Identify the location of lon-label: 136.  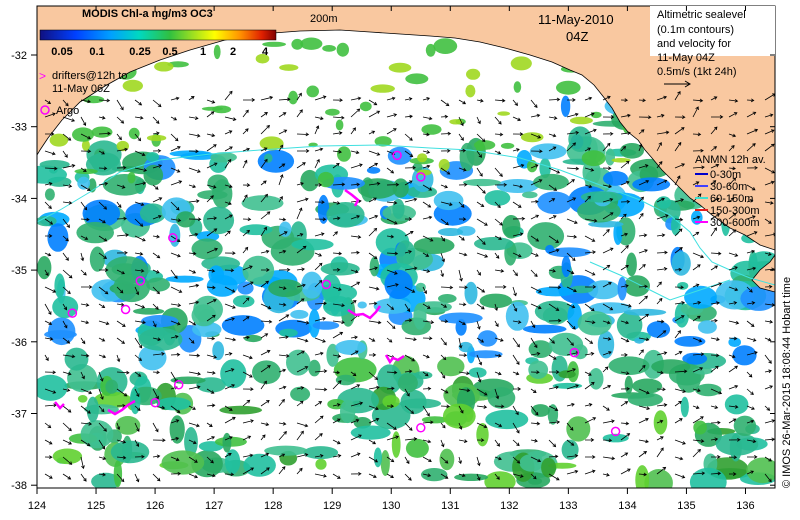
(745, 506).